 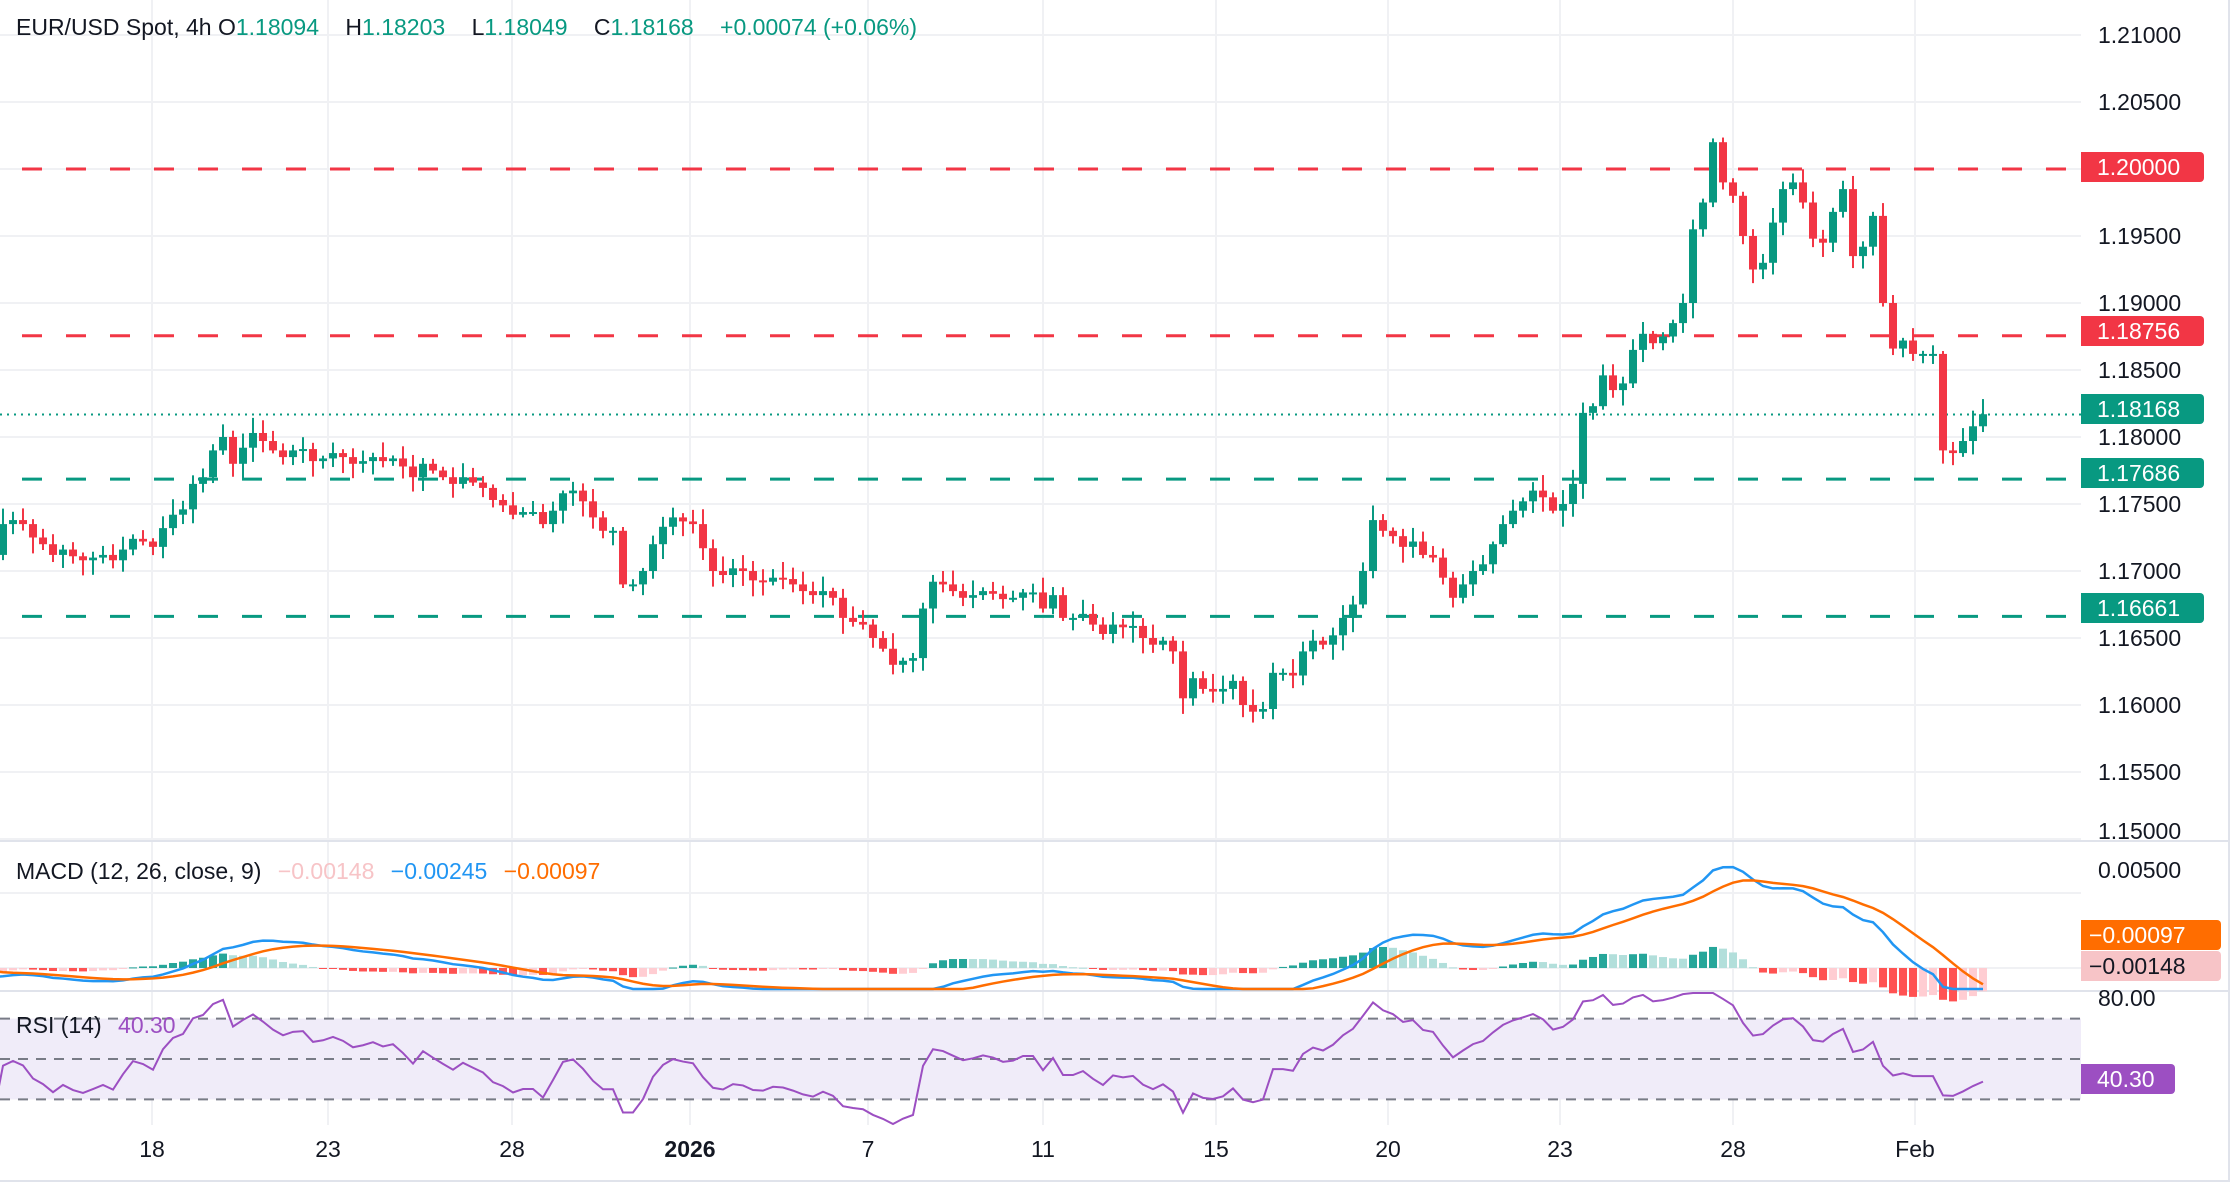 What do you see at coordinates (59, 1025) in the screenshot?
I see `rsi-title: RSI (14)` at bounding box center [59, 1025].